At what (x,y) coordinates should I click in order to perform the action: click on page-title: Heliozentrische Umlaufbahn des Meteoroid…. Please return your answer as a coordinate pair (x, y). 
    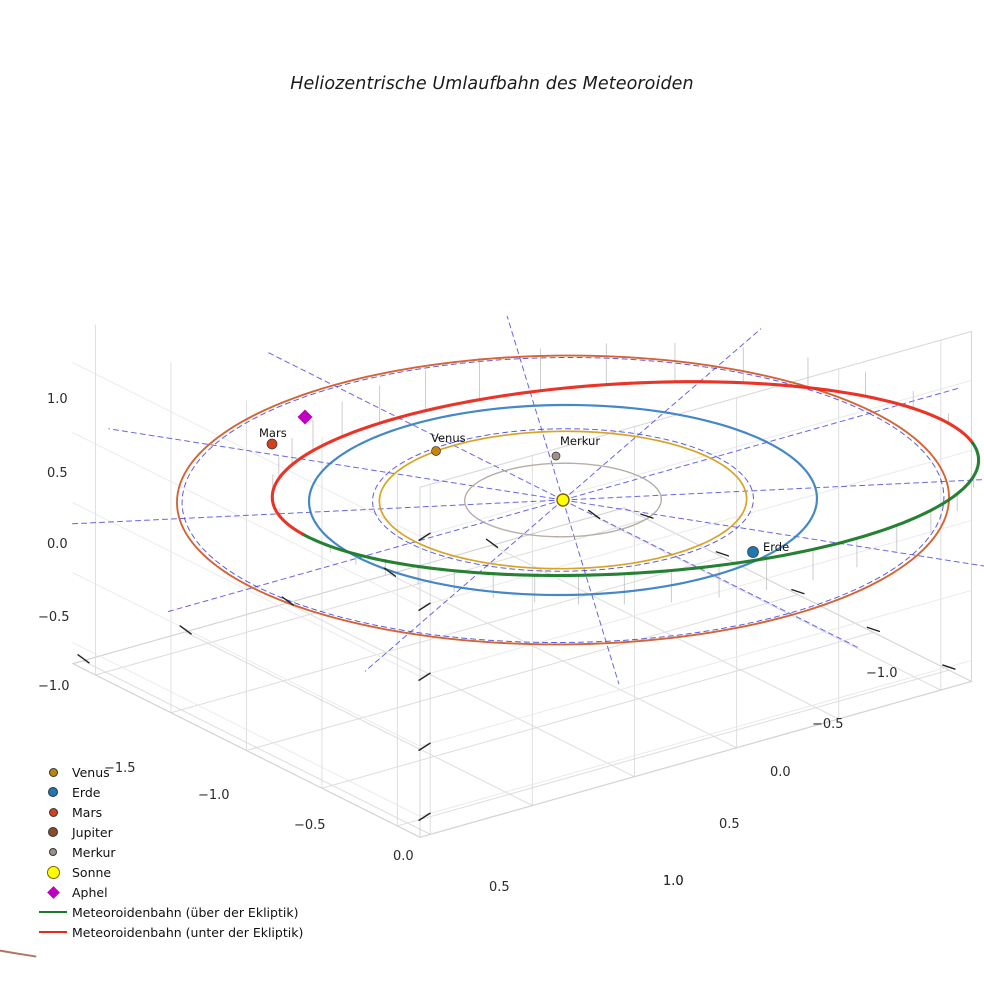
    Looking at the image, I should click on (492, 84).